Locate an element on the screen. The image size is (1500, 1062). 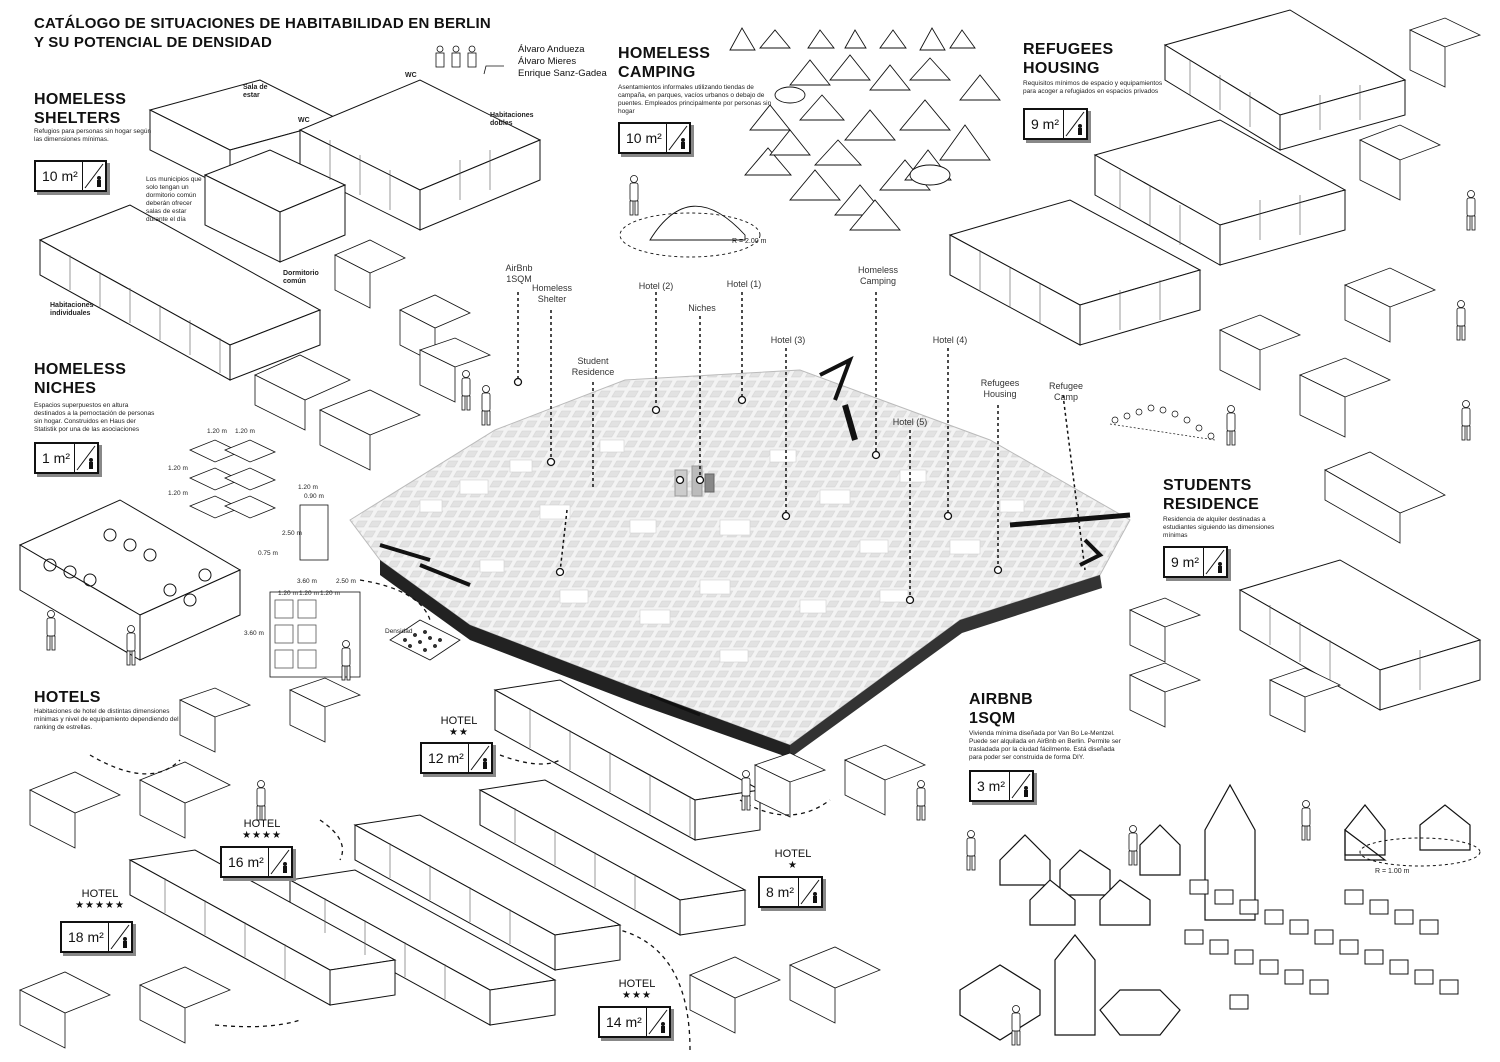
tent-radius: R = 2.00 m is located at coordinates (749, 241).